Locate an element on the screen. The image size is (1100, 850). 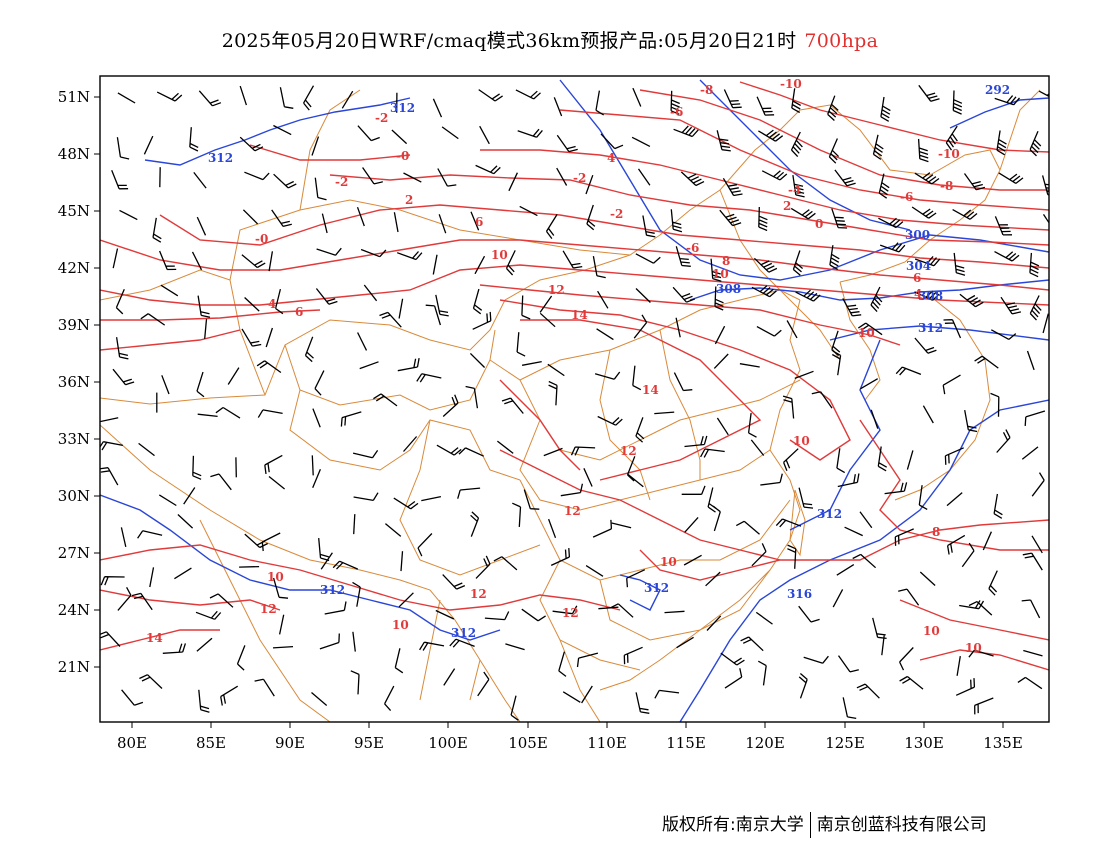
lat-tick-label: 51N is located at coordinates (74, 97).